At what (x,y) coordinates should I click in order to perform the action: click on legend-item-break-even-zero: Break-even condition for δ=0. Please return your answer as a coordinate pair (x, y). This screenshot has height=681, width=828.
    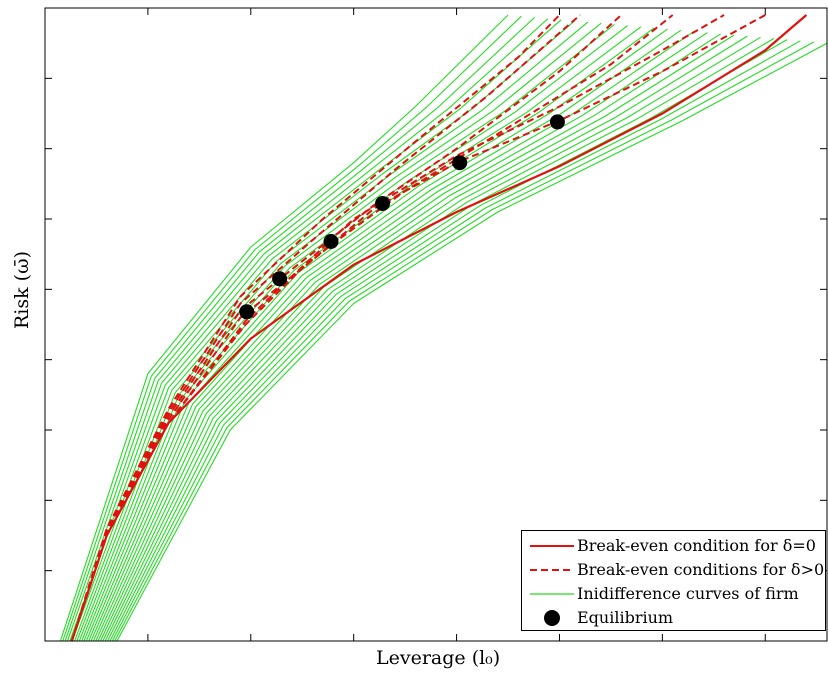
    Looking at the image, I should click on (673, 546).